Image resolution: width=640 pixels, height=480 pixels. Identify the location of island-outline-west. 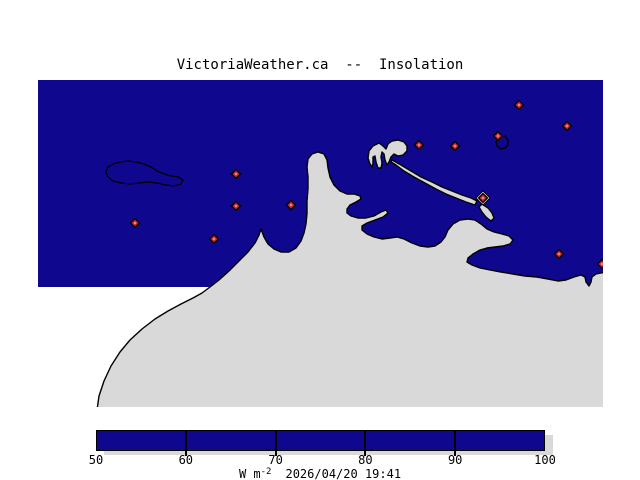
(144, 173).